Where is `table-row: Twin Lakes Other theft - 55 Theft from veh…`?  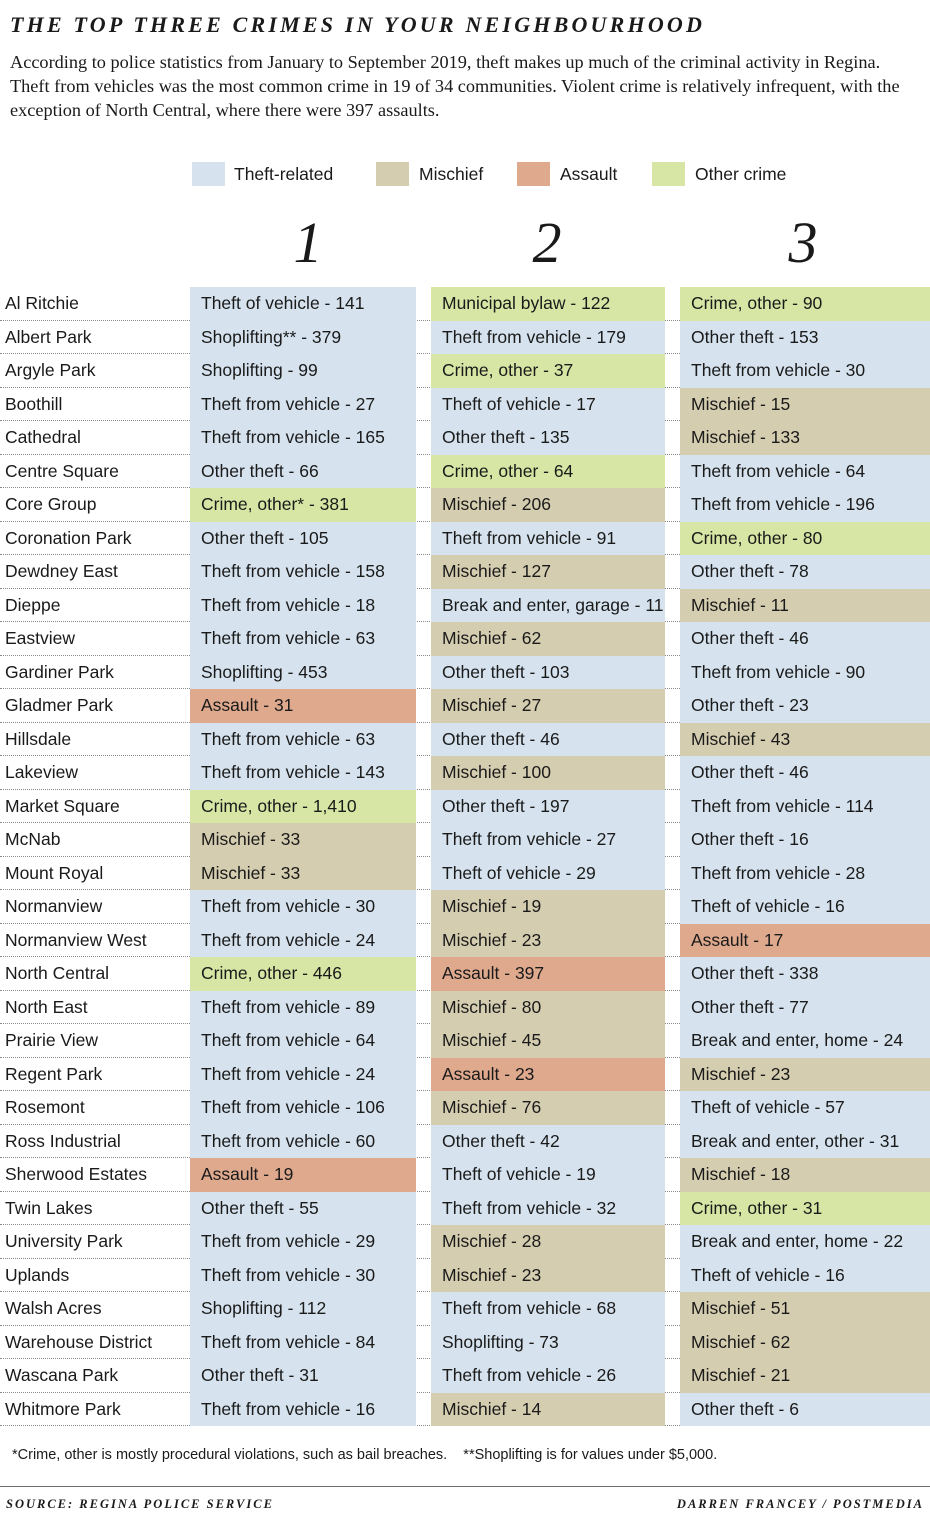
table-row: Twin Lakes Other theft - 55 Theft from veh… is located at coordinates (465, 1208).